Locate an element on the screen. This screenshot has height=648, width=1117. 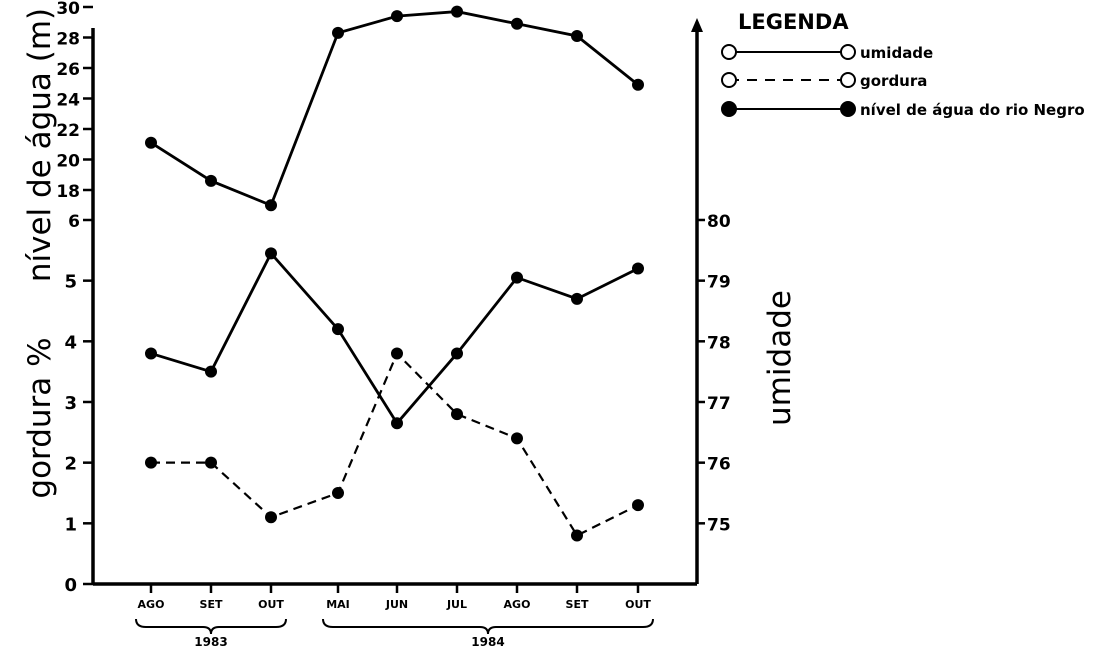
legend-title: LEGENDA is located at coordinates (793, 22).